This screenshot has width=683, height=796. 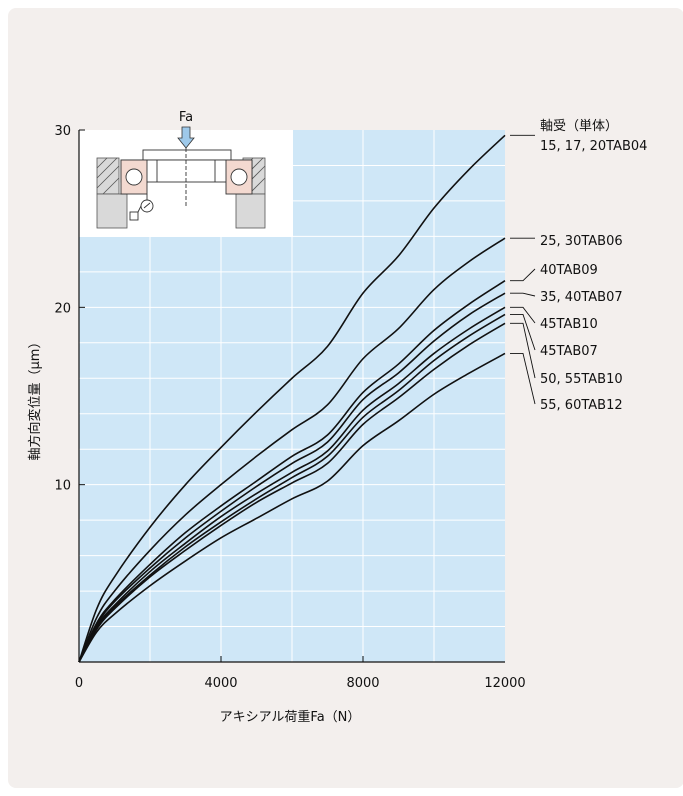 What do you see at coordinates (220, 683) in the screenshot?
I see `x-tick-label: 4000` at bounding box center [220, 683].